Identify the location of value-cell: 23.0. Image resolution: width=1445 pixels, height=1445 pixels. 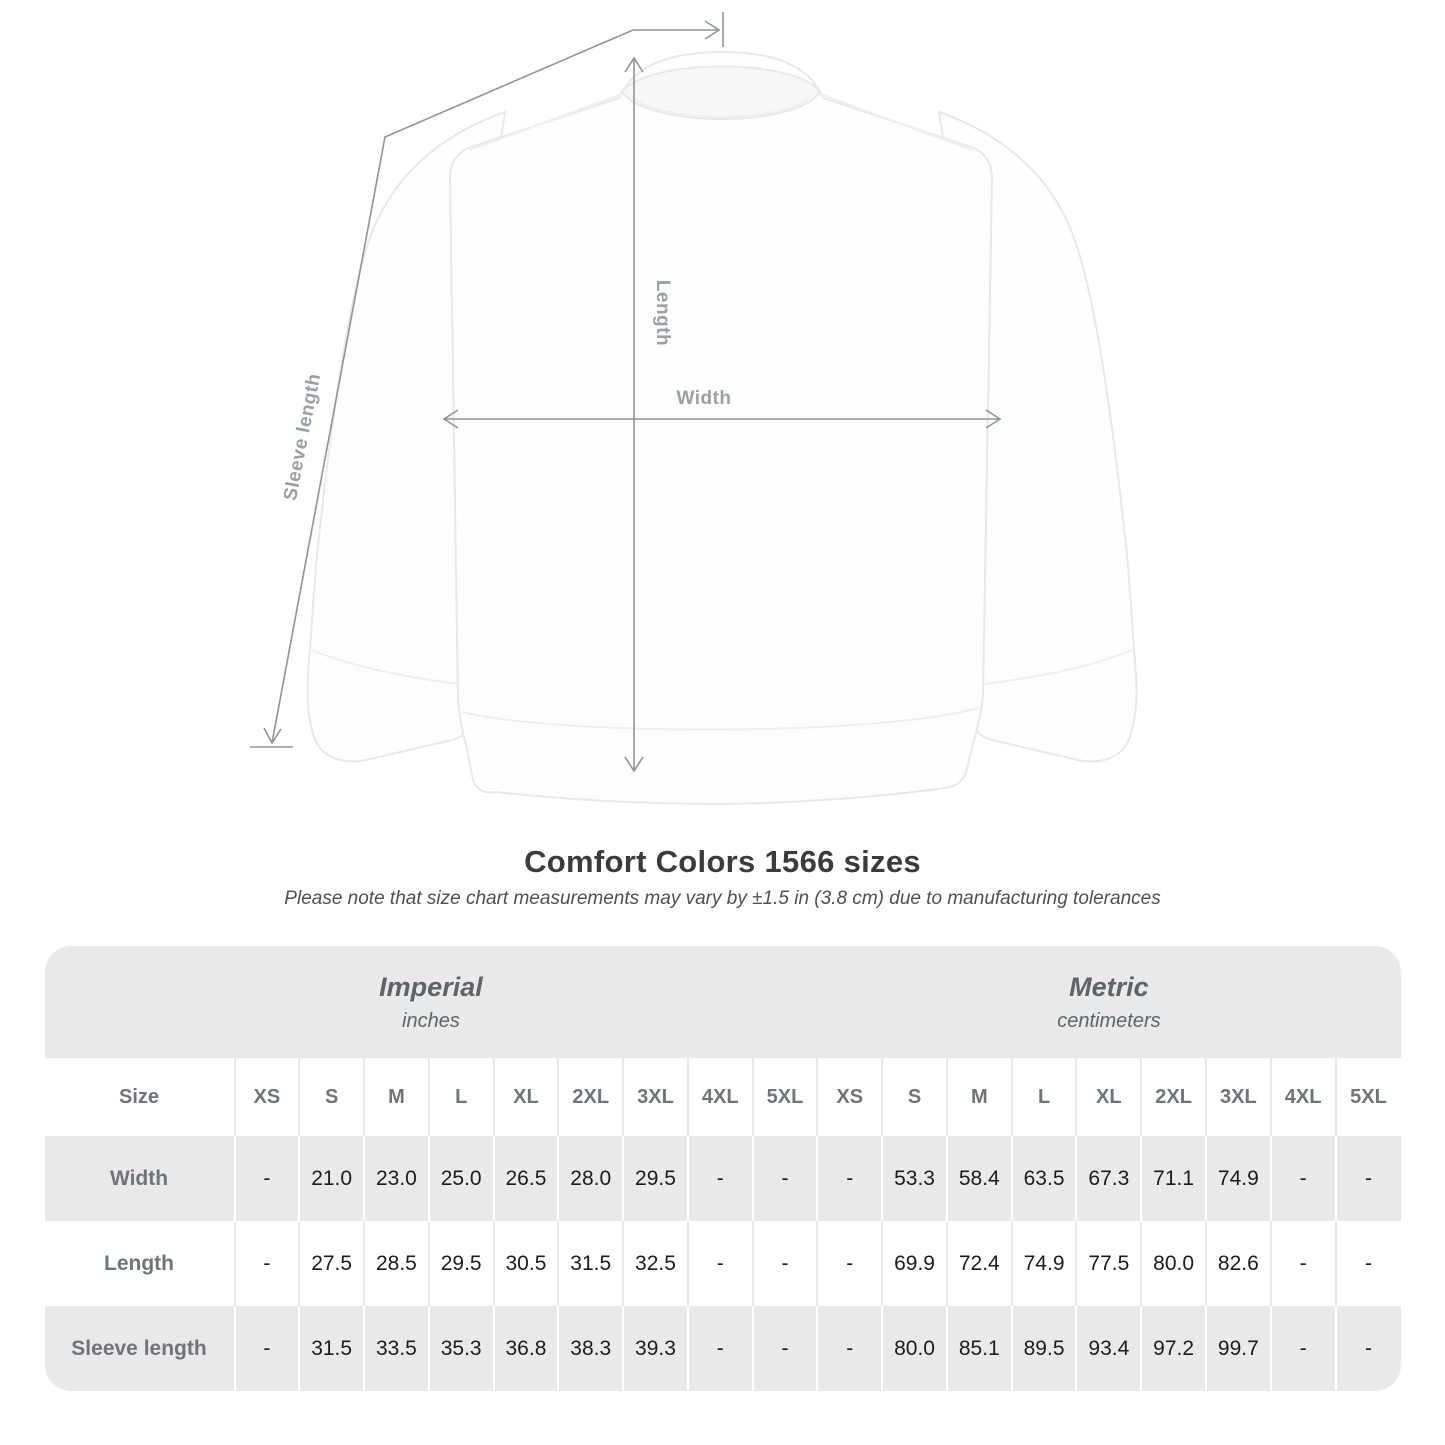
(396, 1178).